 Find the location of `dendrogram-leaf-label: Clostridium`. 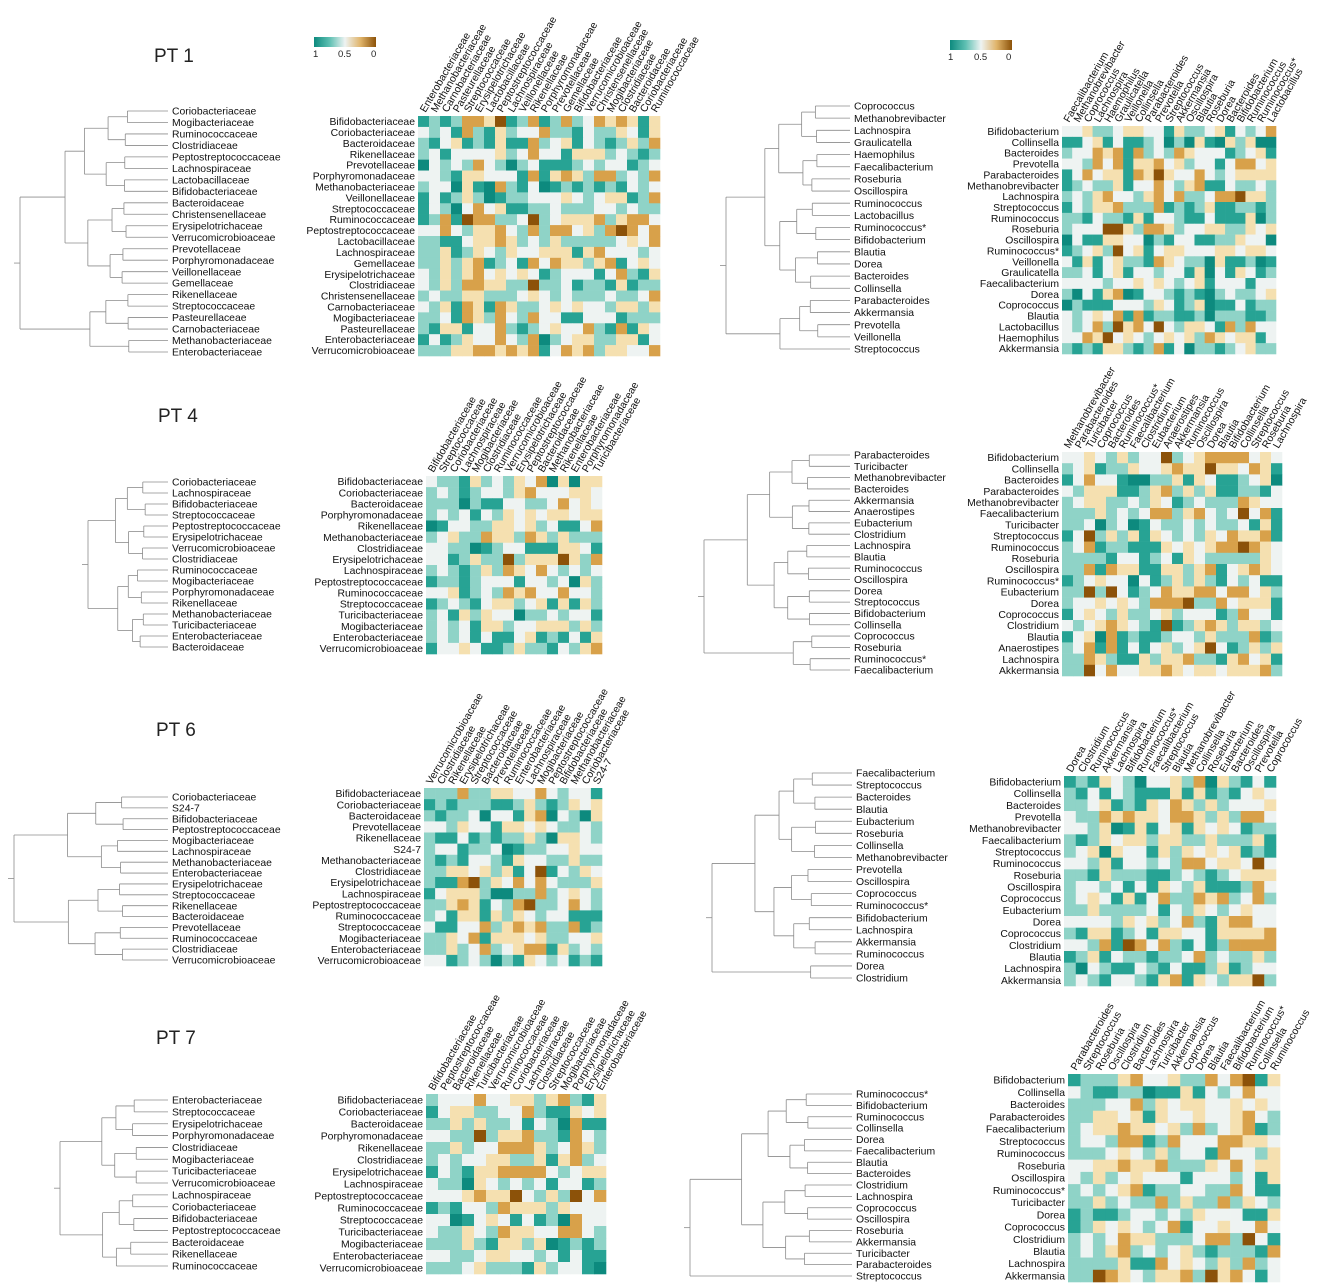

dendrogram-leaf-label: Clostridium is located at coordinates (882, 1186).